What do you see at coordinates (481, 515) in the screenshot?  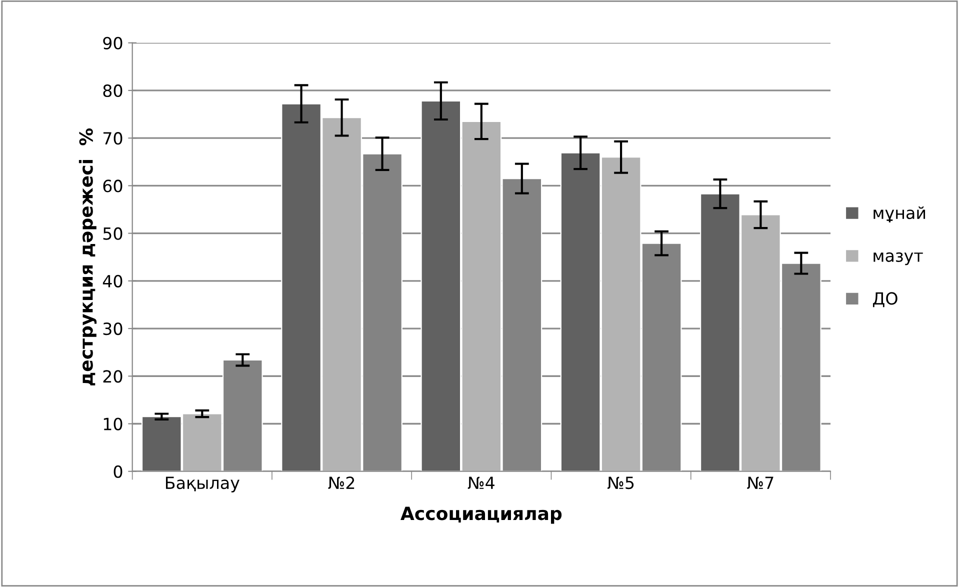 I see `x-axis-title: Ассоциациялар` at bounding box center [481, 515].